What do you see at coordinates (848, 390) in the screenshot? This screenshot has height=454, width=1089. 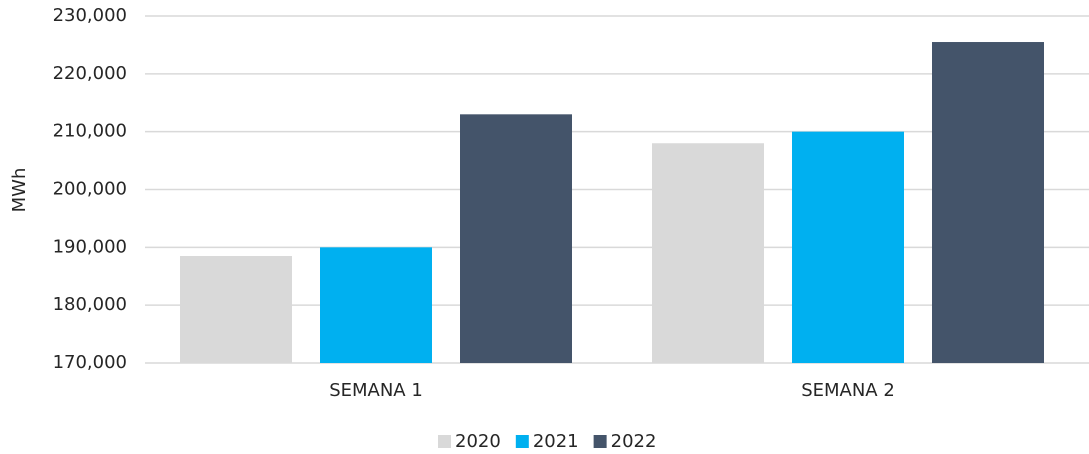 I see `x-tick-label: SEMANA 2` at bounding box center [848, 390].